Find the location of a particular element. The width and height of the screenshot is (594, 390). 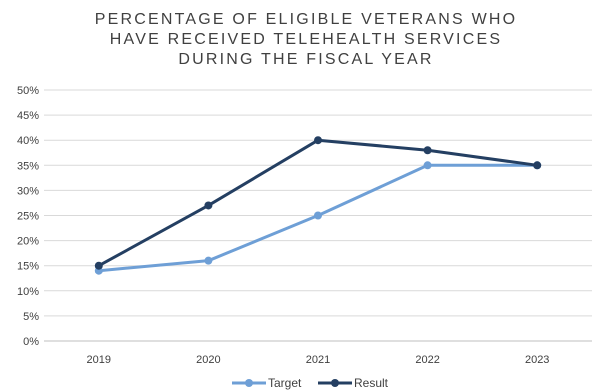

y-tick-label: 40% is located at coordinates (28, 141).